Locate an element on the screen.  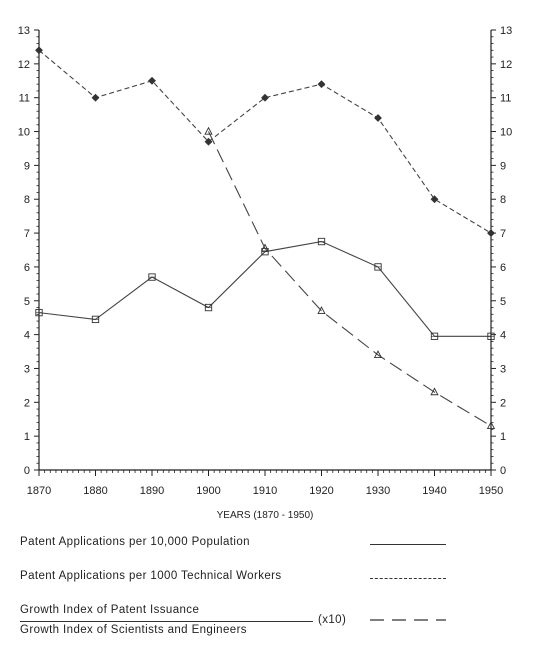
y-tick-label-left: 3 is located at coordinates (27, 369).